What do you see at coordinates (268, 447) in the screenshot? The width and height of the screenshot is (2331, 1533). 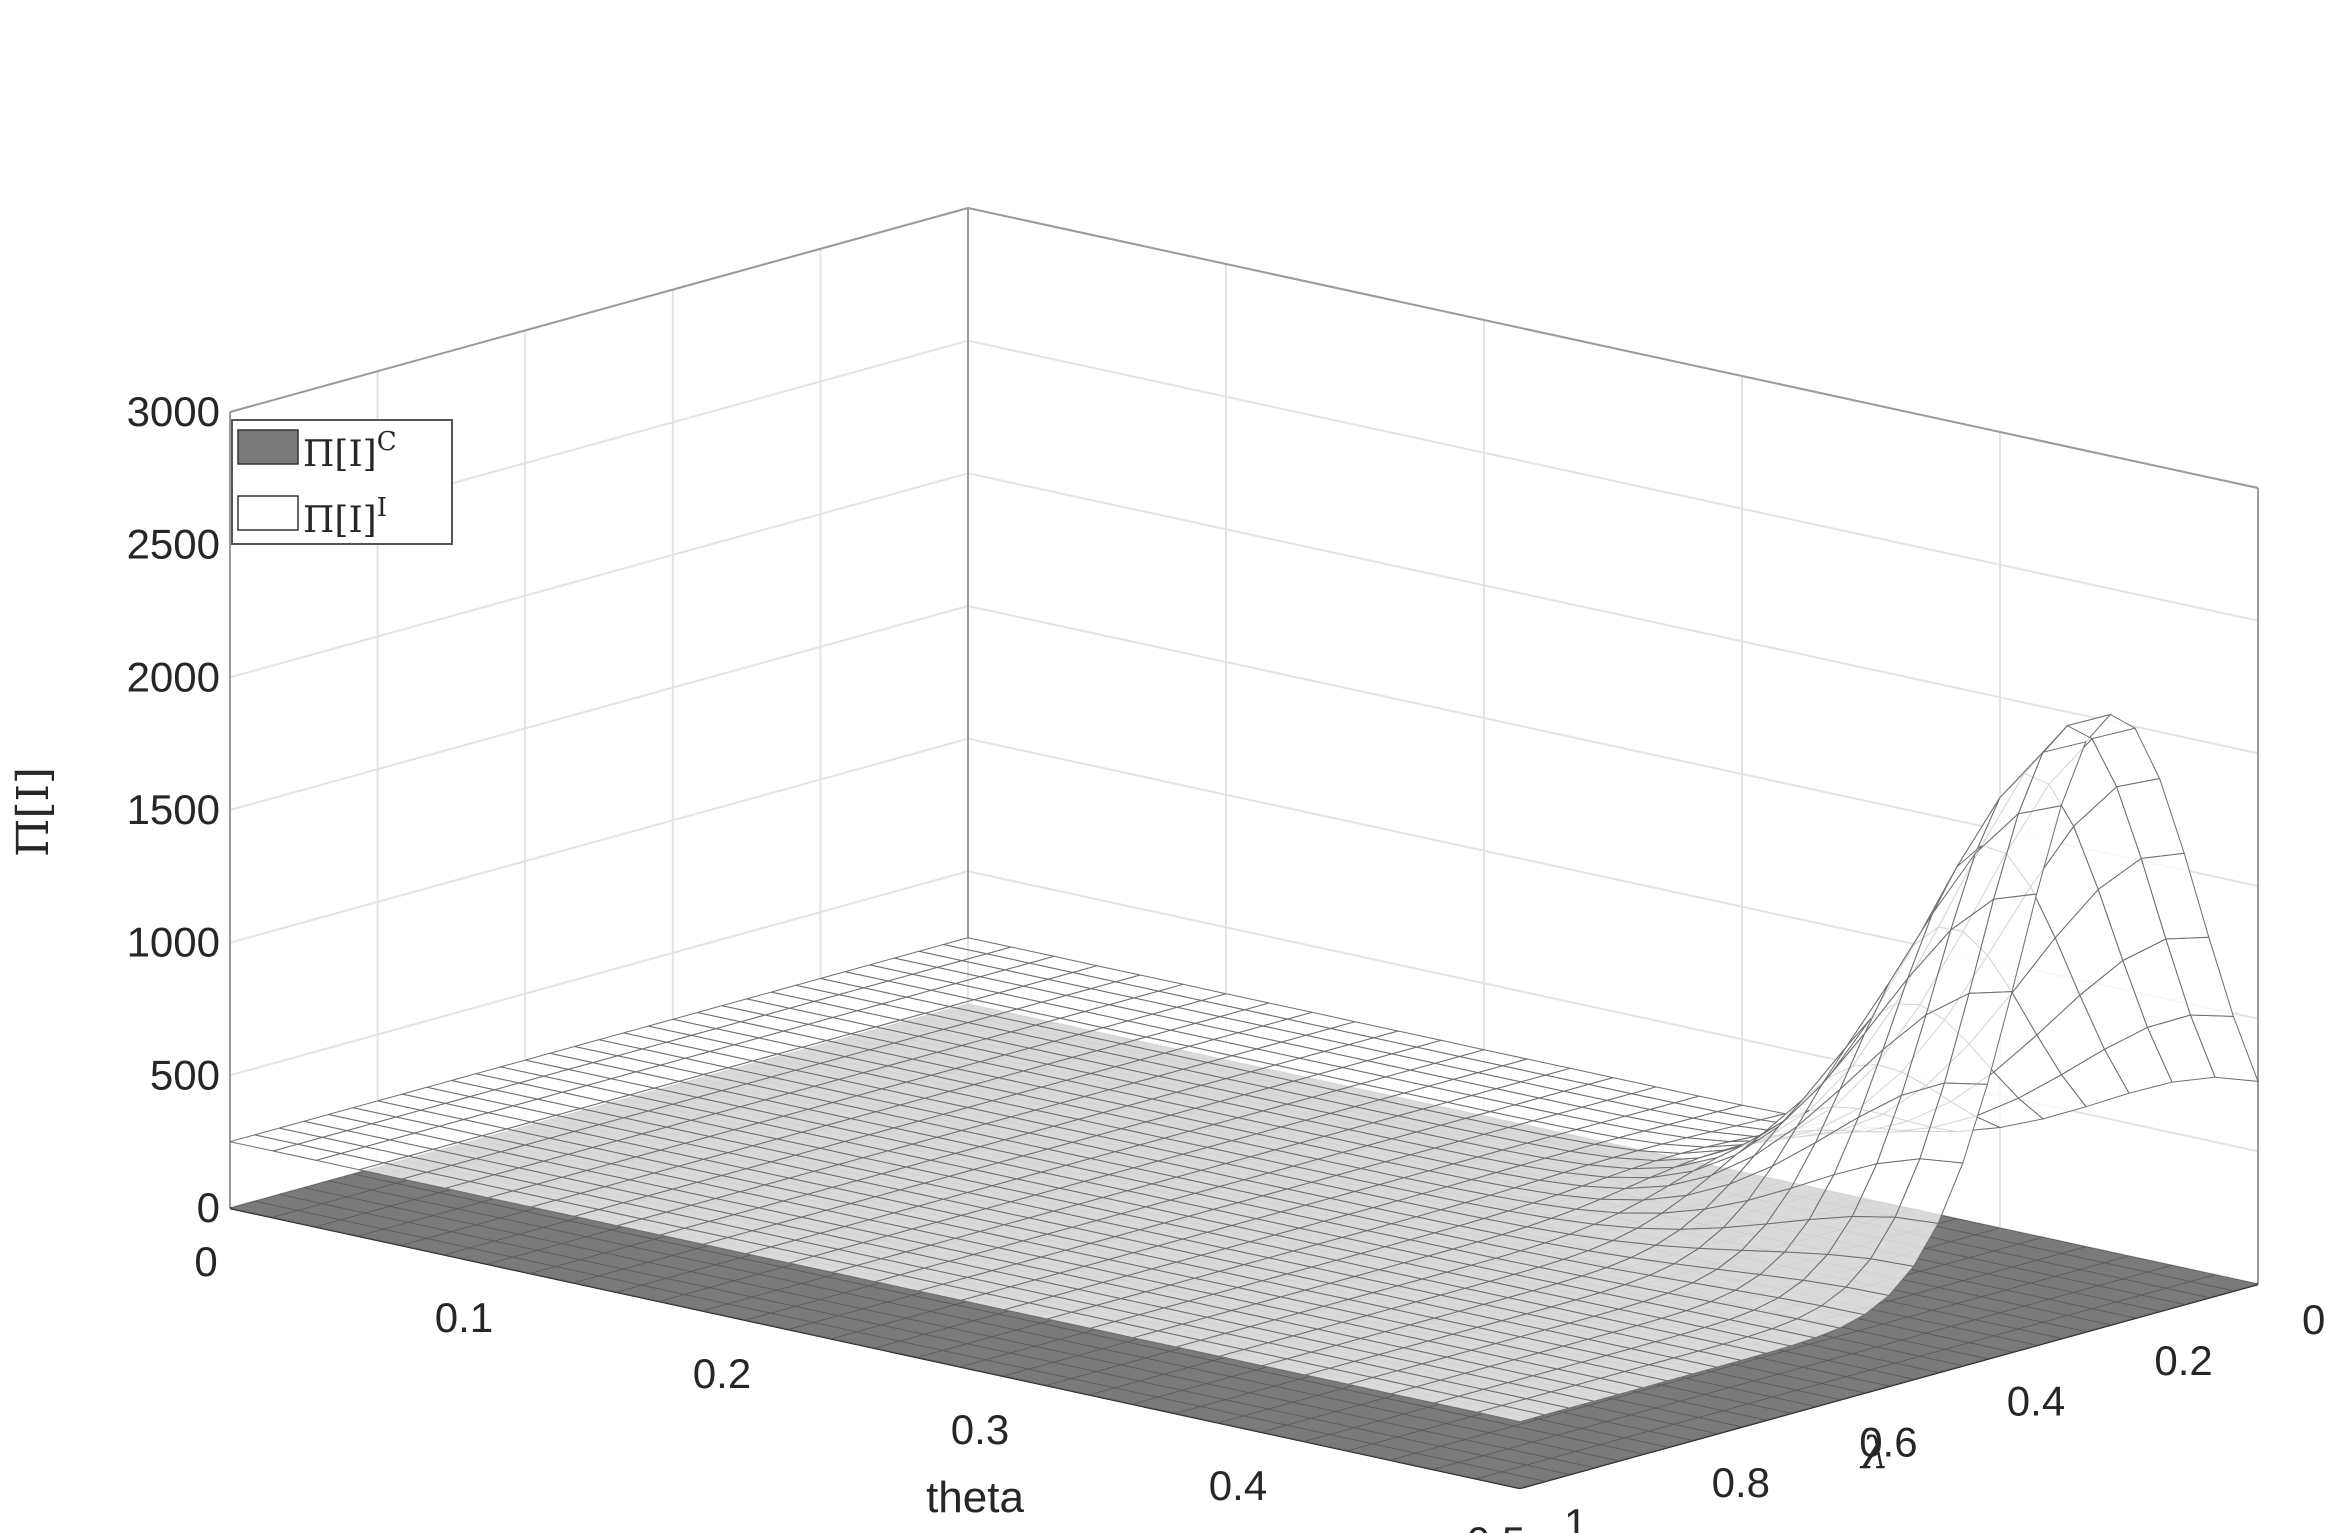 I see `legend-swatch-flat` at bounding box center [268, 447].